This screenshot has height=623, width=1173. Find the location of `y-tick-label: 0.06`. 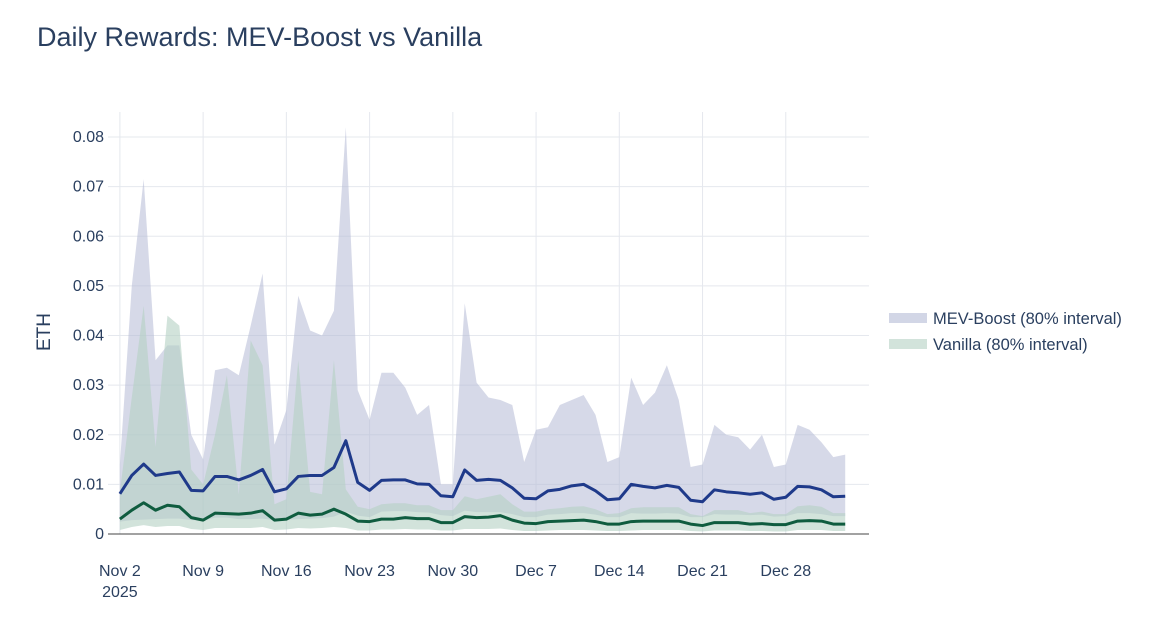

y-tick-label: 0.06 is located at coordinates (88, 236).